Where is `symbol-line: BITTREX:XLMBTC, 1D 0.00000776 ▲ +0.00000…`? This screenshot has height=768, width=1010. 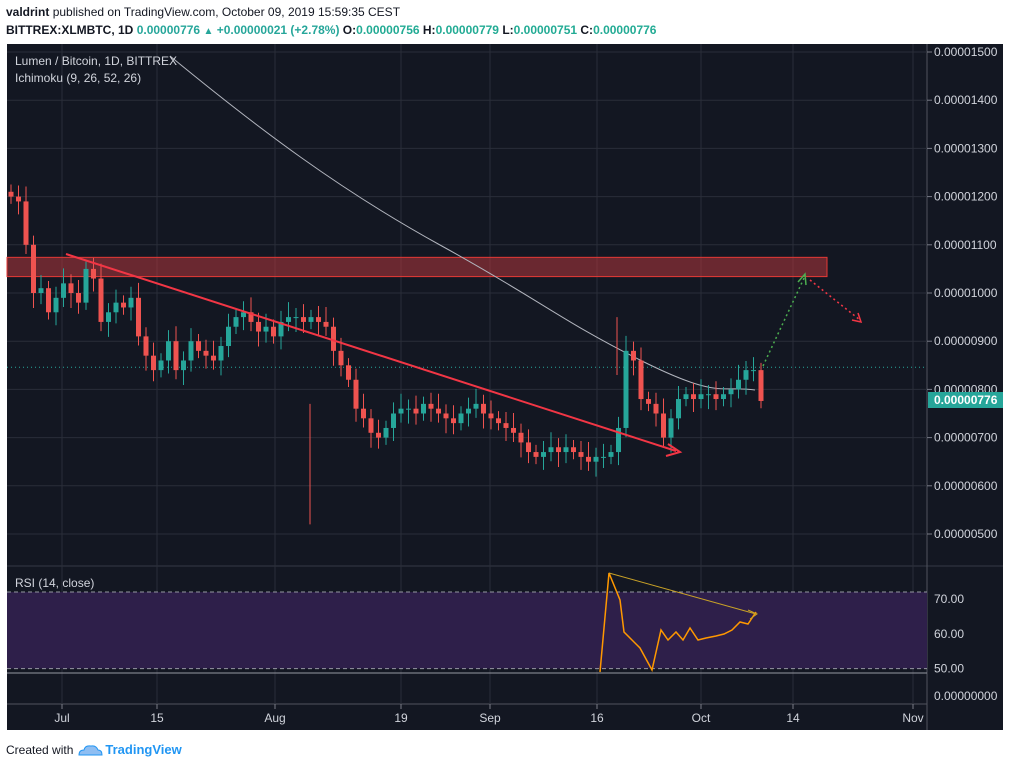
symbol-line: BITTREX:XLMBTC, 1D 0.00000776 ▲ +0.00000… is located at coordinates (331, 30).